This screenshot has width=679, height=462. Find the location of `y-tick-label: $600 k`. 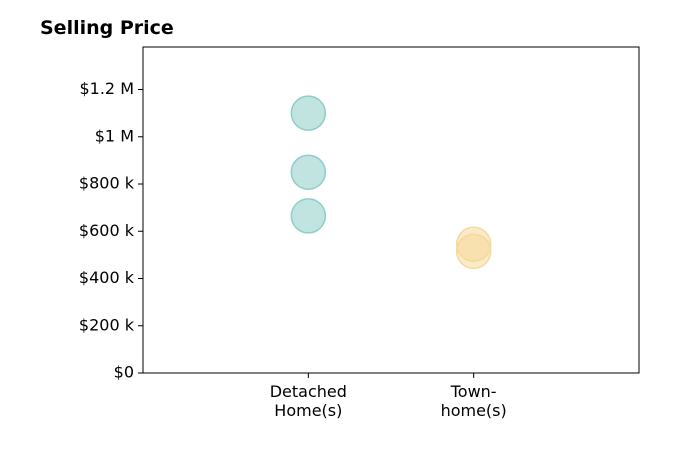

y-tick-label: $600 k is located at coordinates (107, 230).